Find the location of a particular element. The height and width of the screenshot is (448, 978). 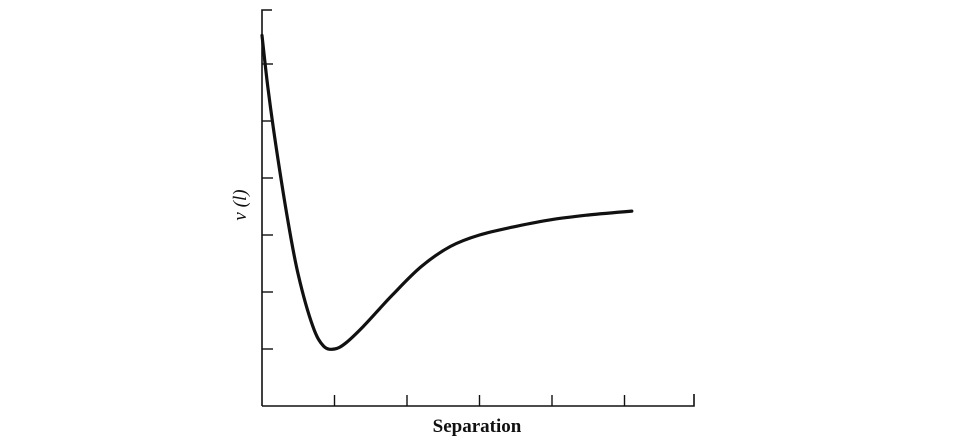

y-axis-label: v (l) is located at coordinates (240, 204).